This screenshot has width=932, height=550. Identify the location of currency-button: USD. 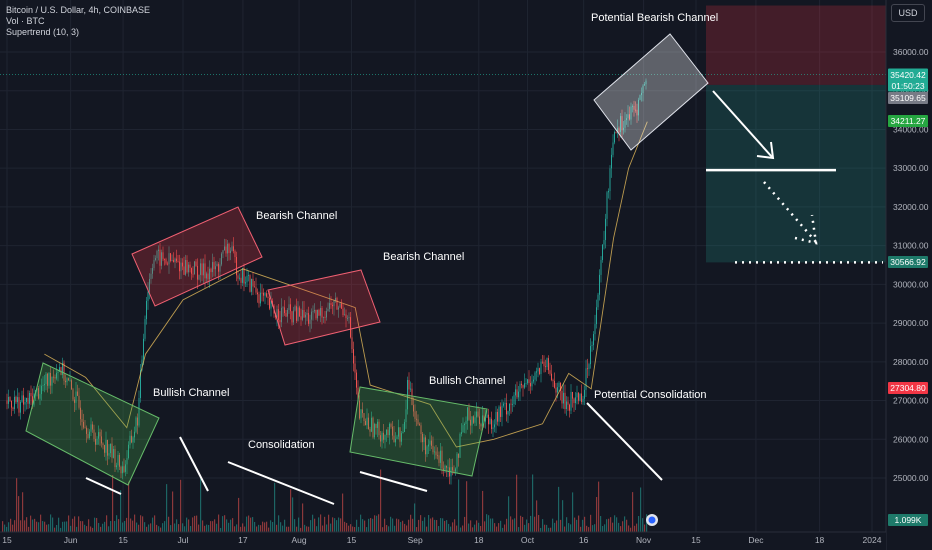
(908, 13).